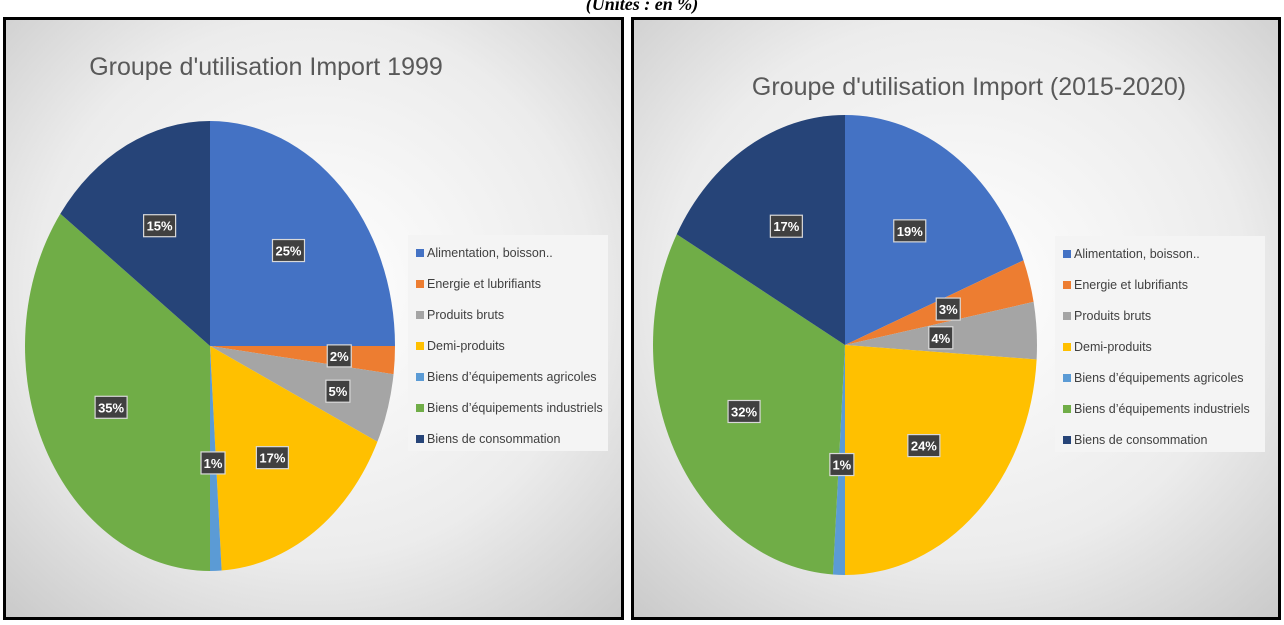 This screenshot has width=1284, height=625. Describe the element at coordinates (266, 67) in the screenshot. I see `chart-title: Groupe d'utilisation Import 1999` at that location.